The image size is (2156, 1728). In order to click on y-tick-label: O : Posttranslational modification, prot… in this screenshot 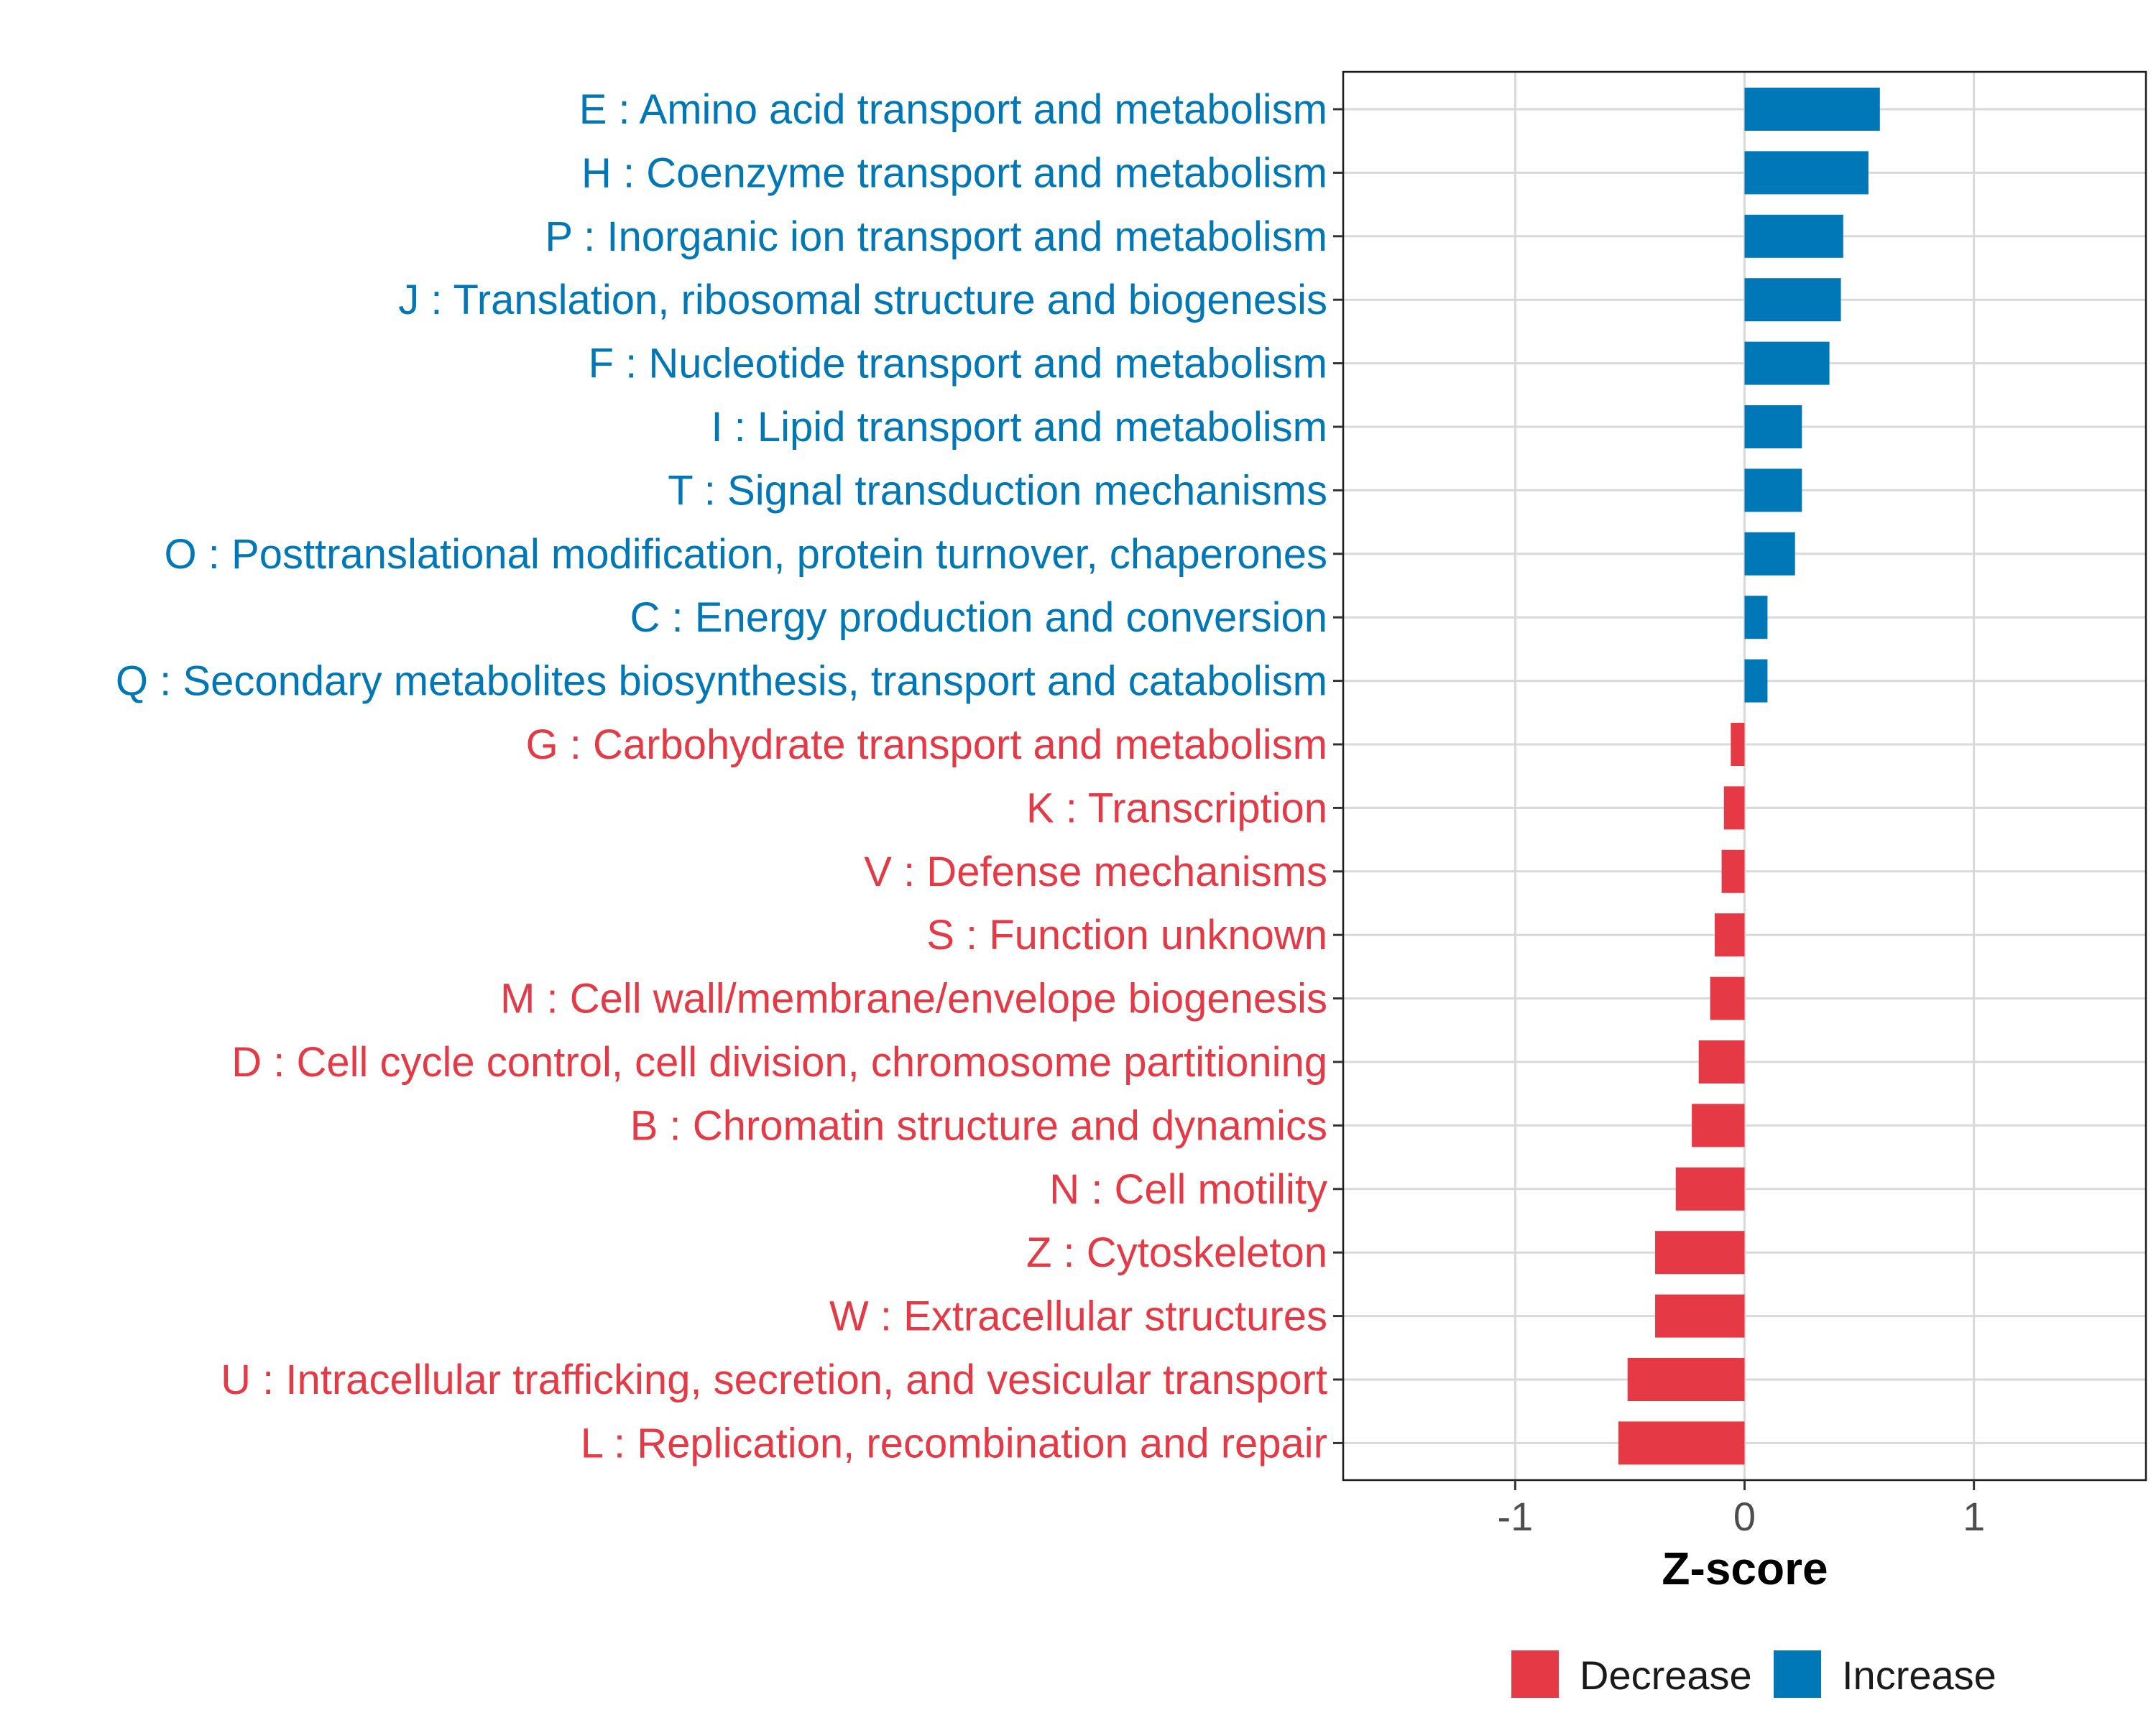, I will do `click(746, 554)`.